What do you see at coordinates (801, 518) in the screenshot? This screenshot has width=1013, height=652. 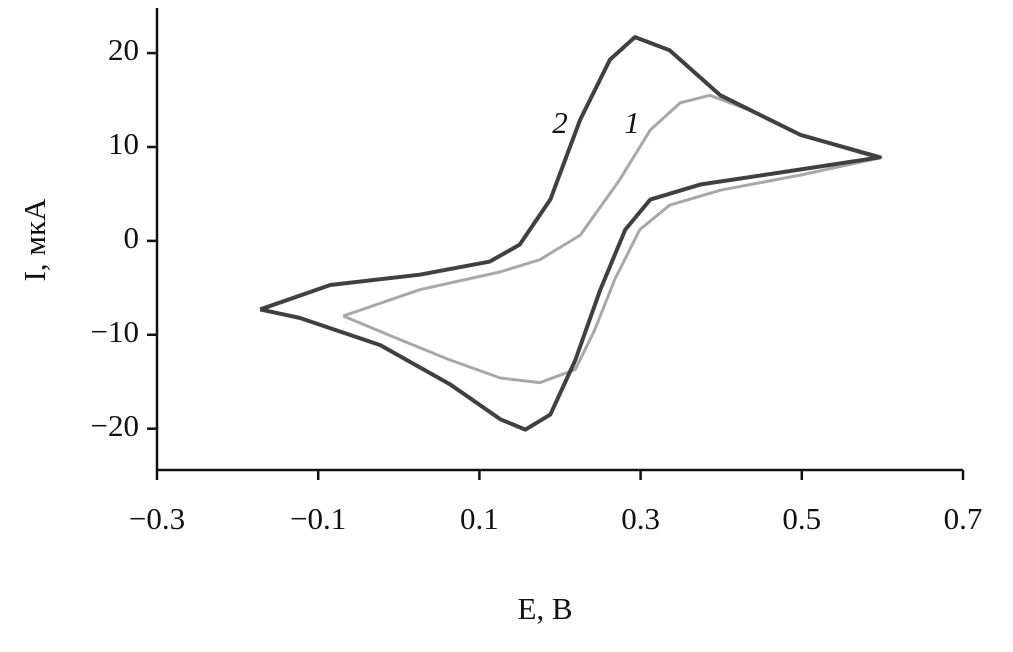 I see `x-tick-label: 0.5` at bounding box center [801, 518].